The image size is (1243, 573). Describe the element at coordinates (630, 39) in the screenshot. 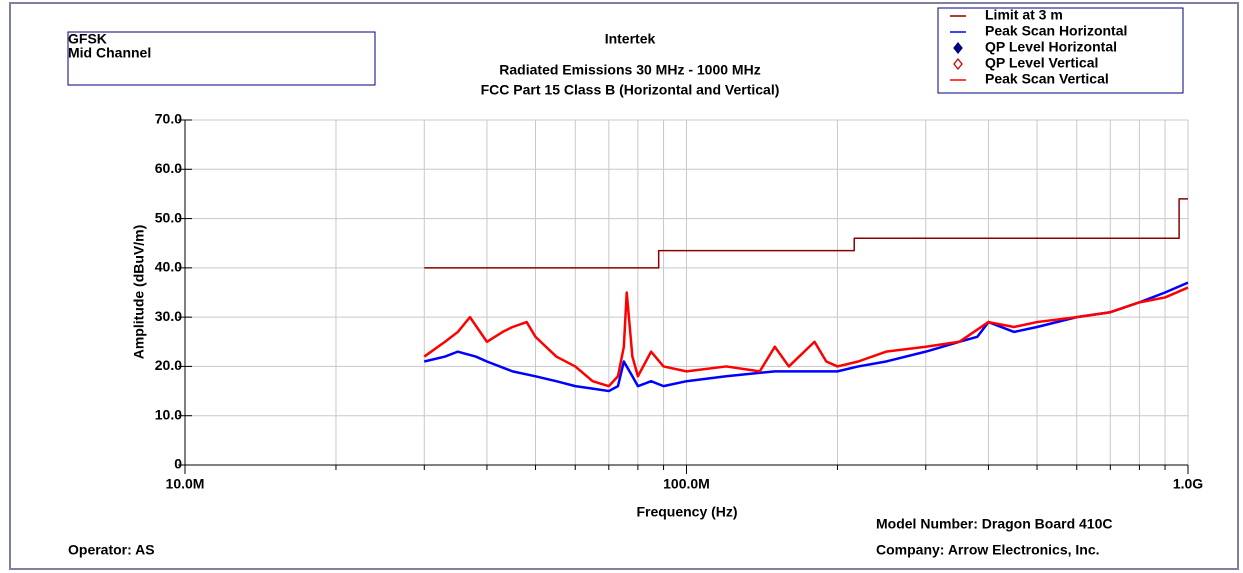

I see `chart-title: Intertek` at that location.